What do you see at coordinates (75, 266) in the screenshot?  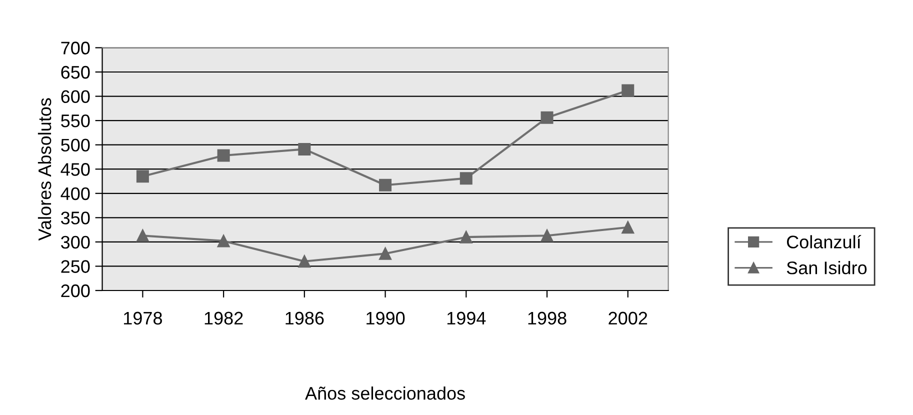 I see `y-tick-label: 250` at bounding box center [75, 266].